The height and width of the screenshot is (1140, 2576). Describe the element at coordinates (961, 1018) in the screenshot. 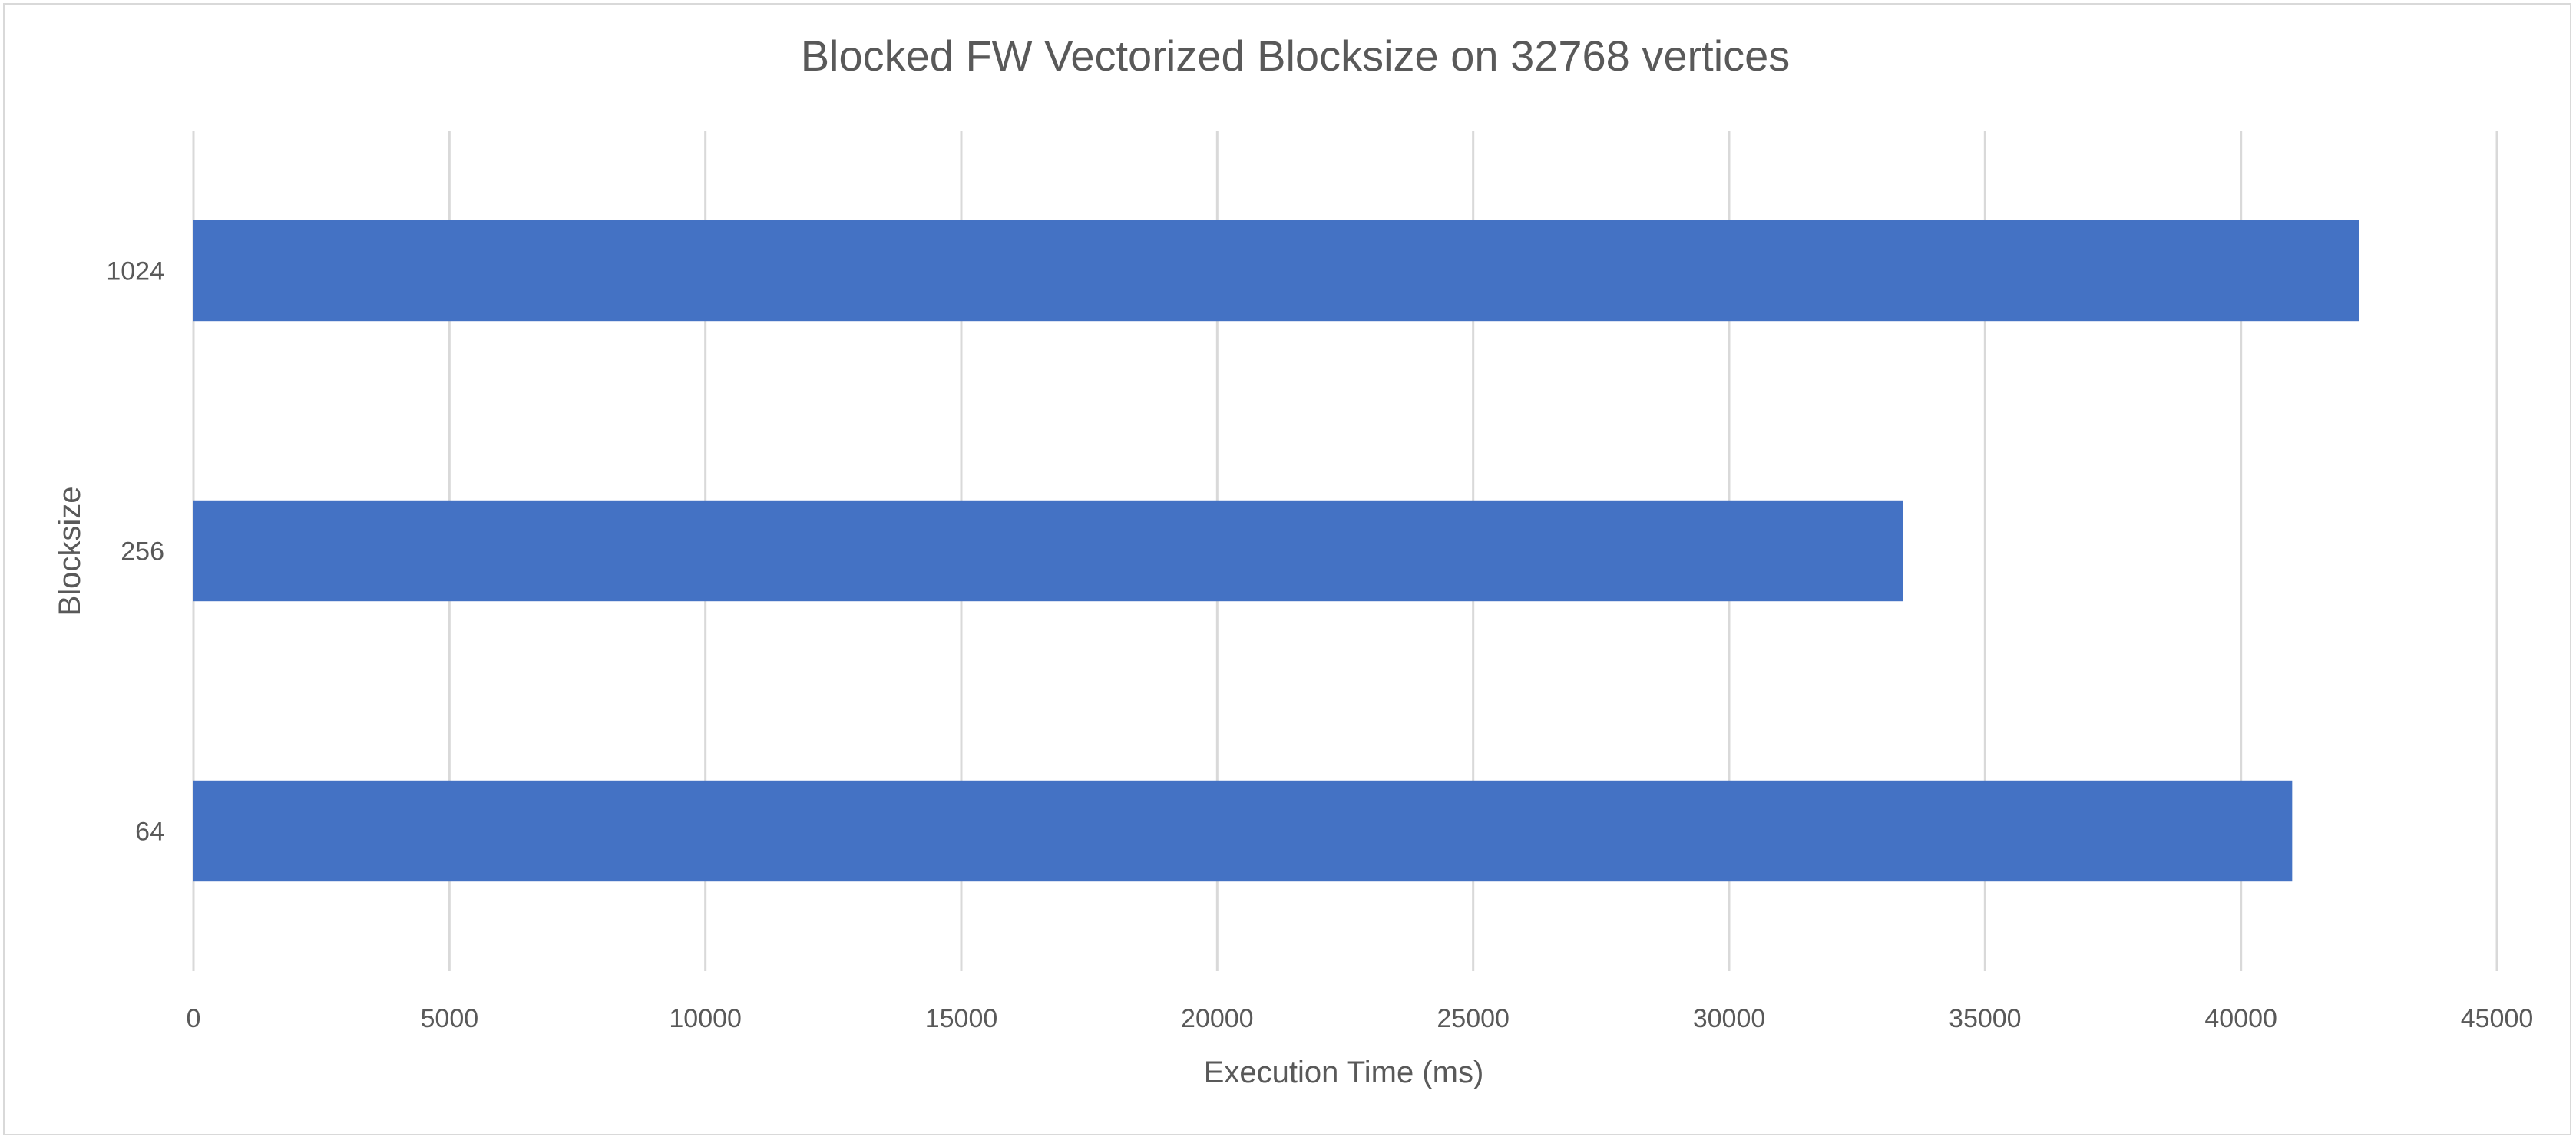

I see `x-tick-label: 15000` at that location.